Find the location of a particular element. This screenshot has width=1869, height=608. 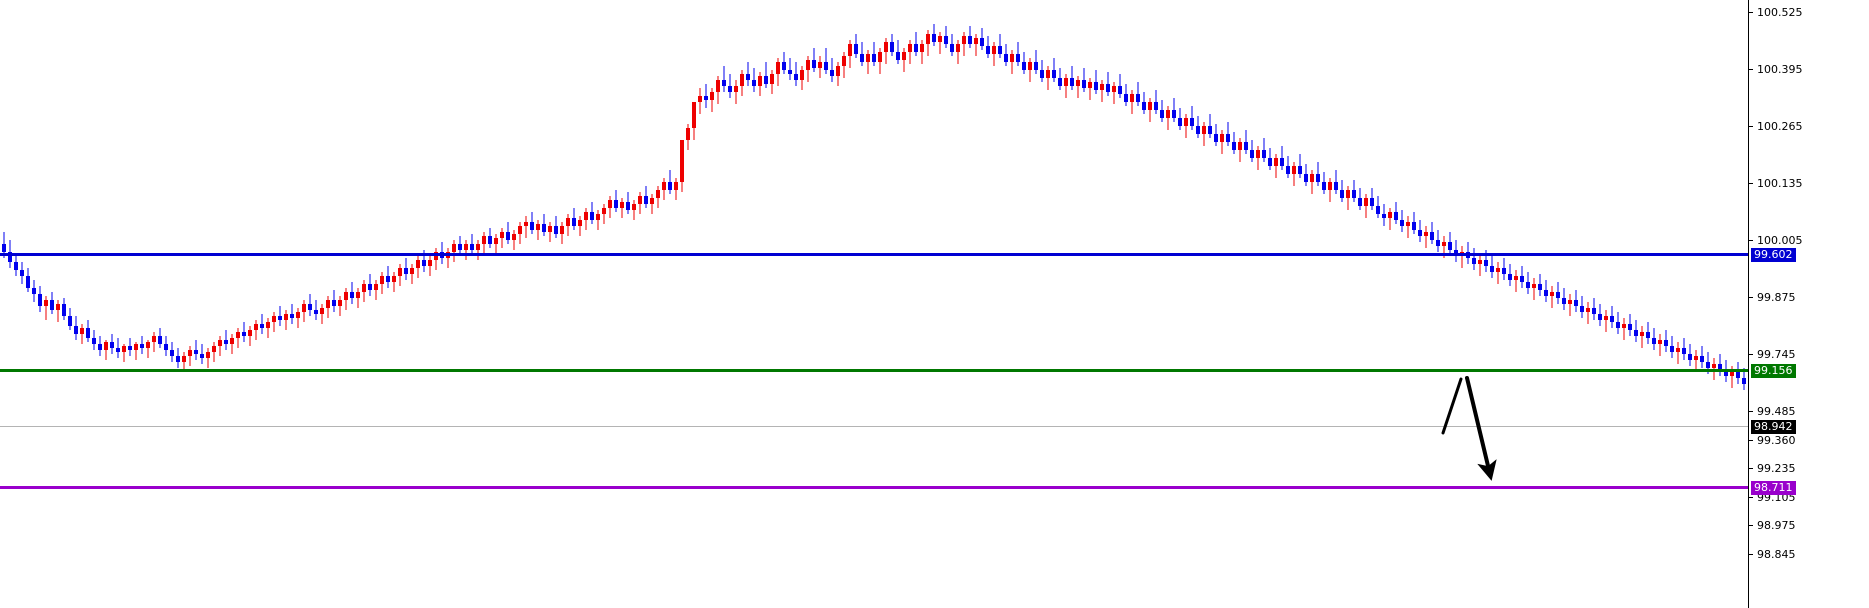

forecast-up-stroke is located at coordinates (1452, 406).